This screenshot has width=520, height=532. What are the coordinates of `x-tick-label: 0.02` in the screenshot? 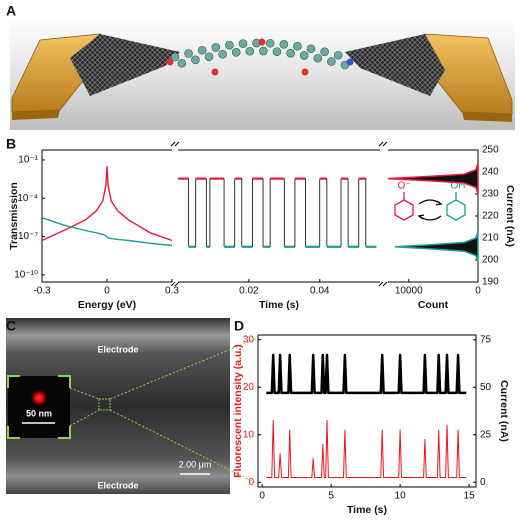 It's located at (249, 291).